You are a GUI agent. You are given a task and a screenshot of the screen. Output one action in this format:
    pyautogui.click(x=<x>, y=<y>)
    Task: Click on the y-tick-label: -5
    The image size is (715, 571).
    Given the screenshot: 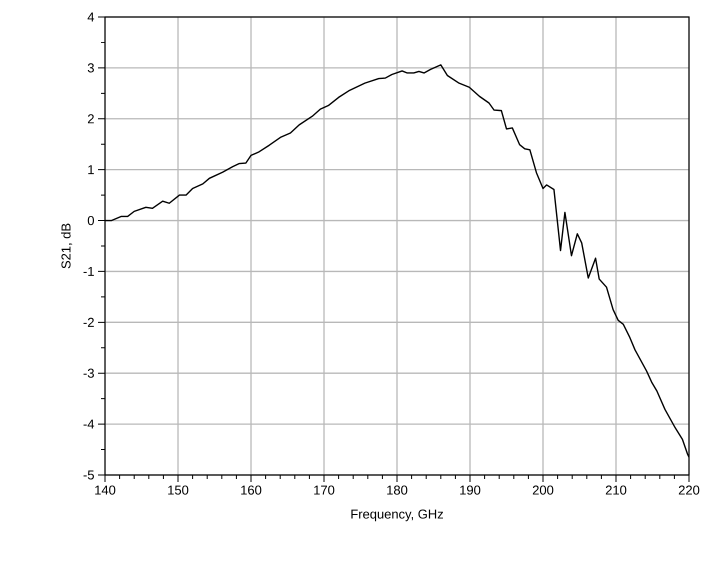 What is the action you would take?
    pyautogui.click(x=89, y=475)
    